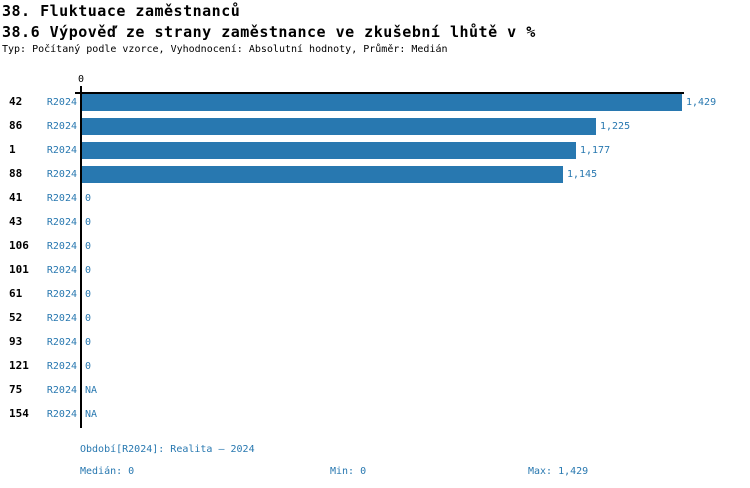 This screenshot has height=488, width=750. What do you see at coordinates (16, 293) in the screenshot?
I see `row-category-label: 61` at bounding box center [16, 293].